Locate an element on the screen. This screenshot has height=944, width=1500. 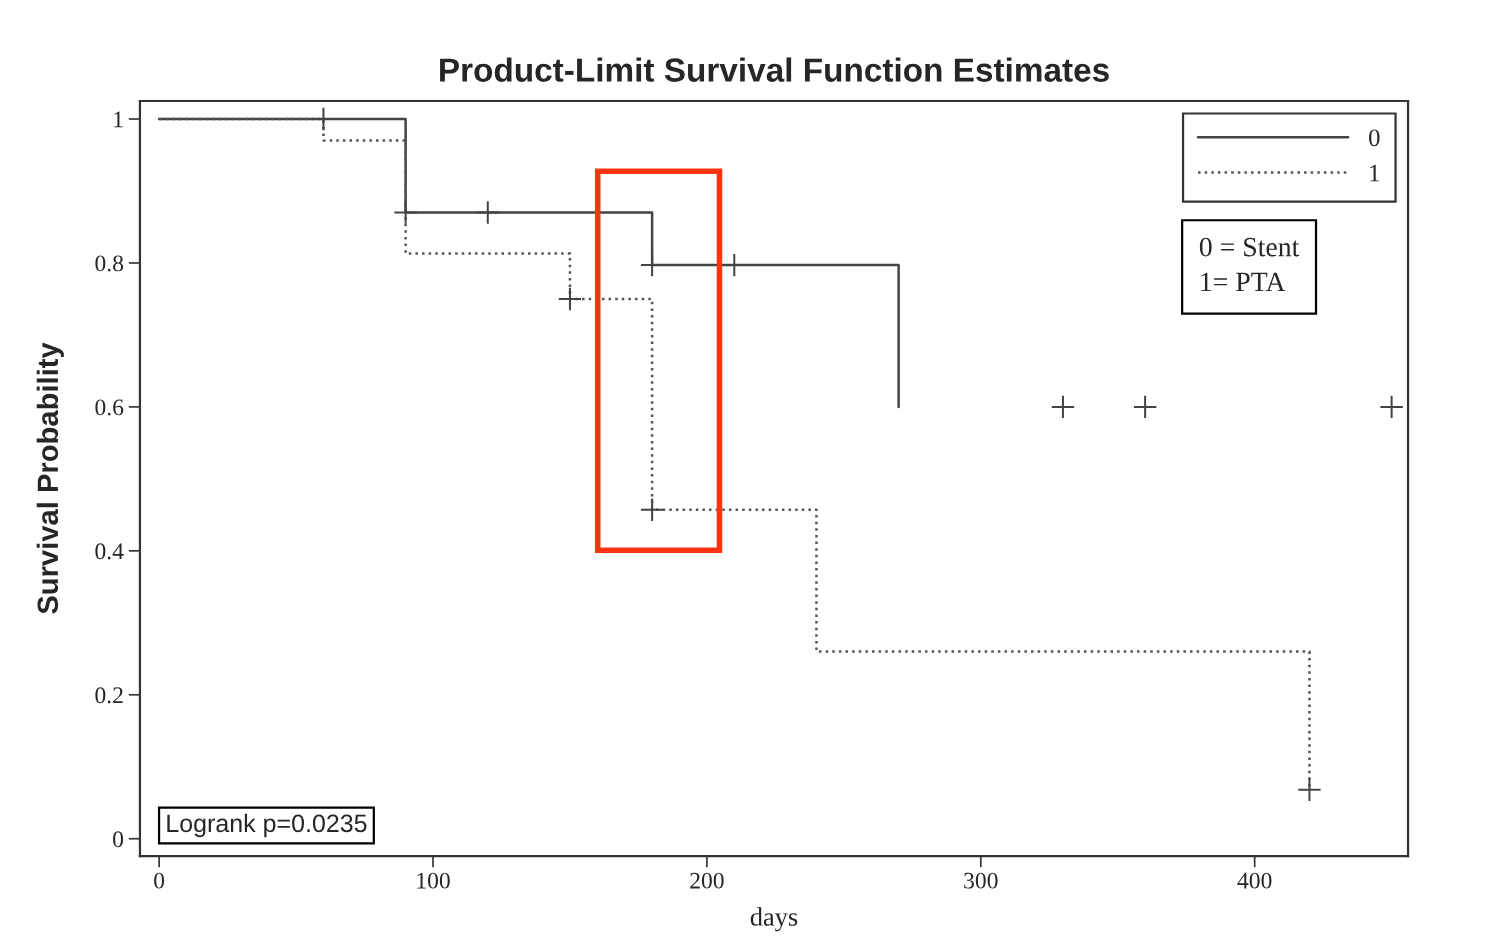
x-tick-label: 300 is located at coordinates (981, 880).